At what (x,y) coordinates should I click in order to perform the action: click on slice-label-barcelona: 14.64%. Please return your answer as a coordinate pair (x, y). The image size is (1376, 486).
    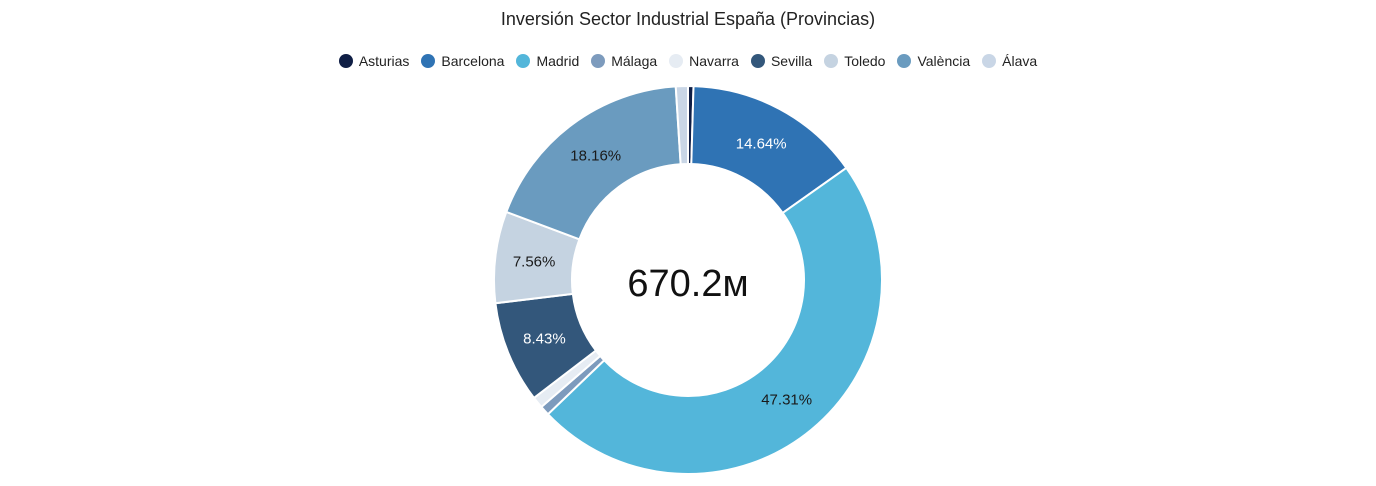
    Looking at the image, I should click on (761, 143).